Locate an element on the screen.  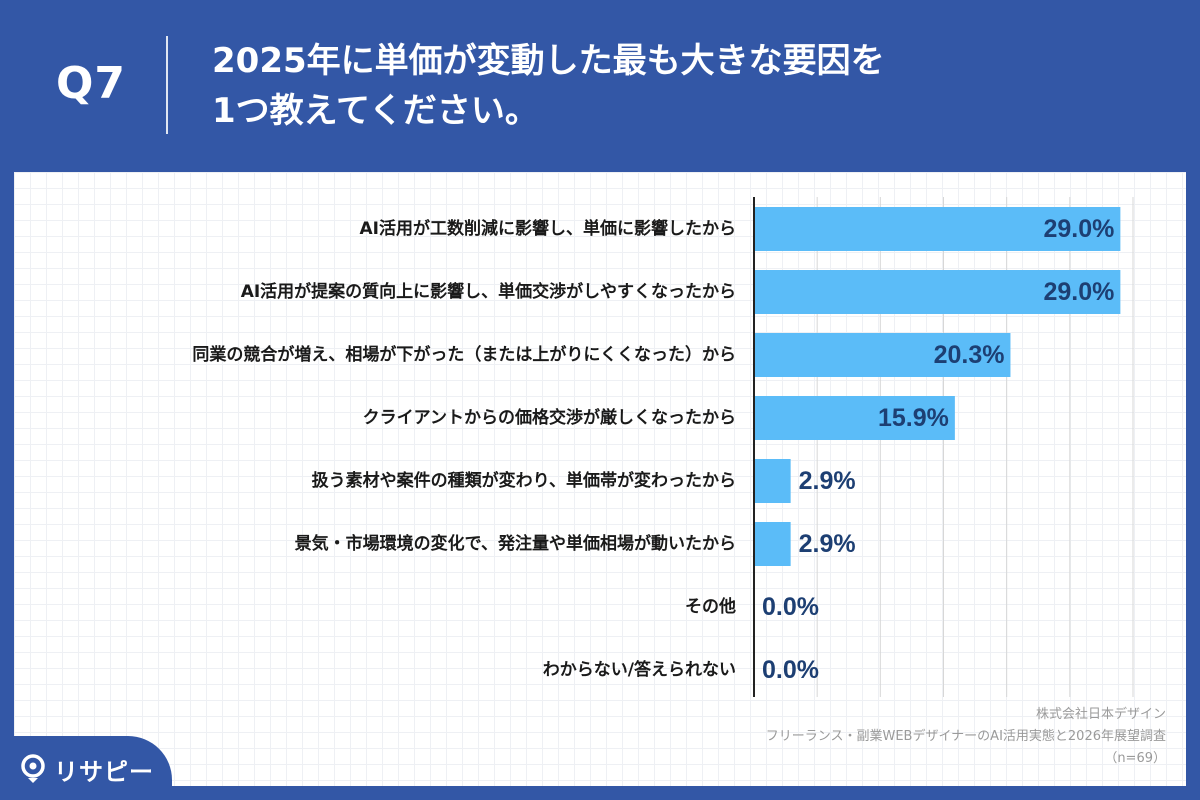
question-number: Q7 is located at coordinates (91, 83).